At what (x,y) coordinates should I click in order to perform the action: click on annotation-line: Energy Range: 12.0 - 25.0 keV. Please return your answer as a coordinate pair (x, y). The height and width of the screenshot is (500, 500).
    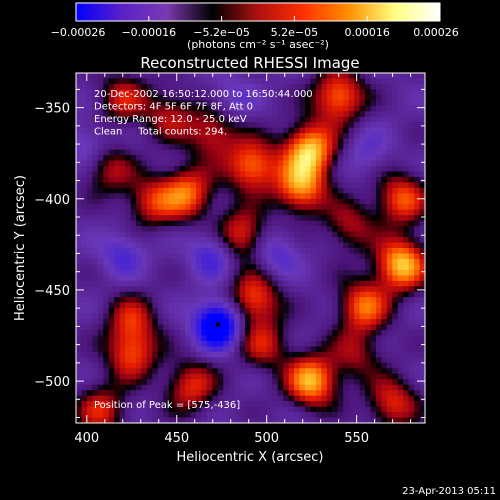
    Looking at the image, I should click on (170, 119).